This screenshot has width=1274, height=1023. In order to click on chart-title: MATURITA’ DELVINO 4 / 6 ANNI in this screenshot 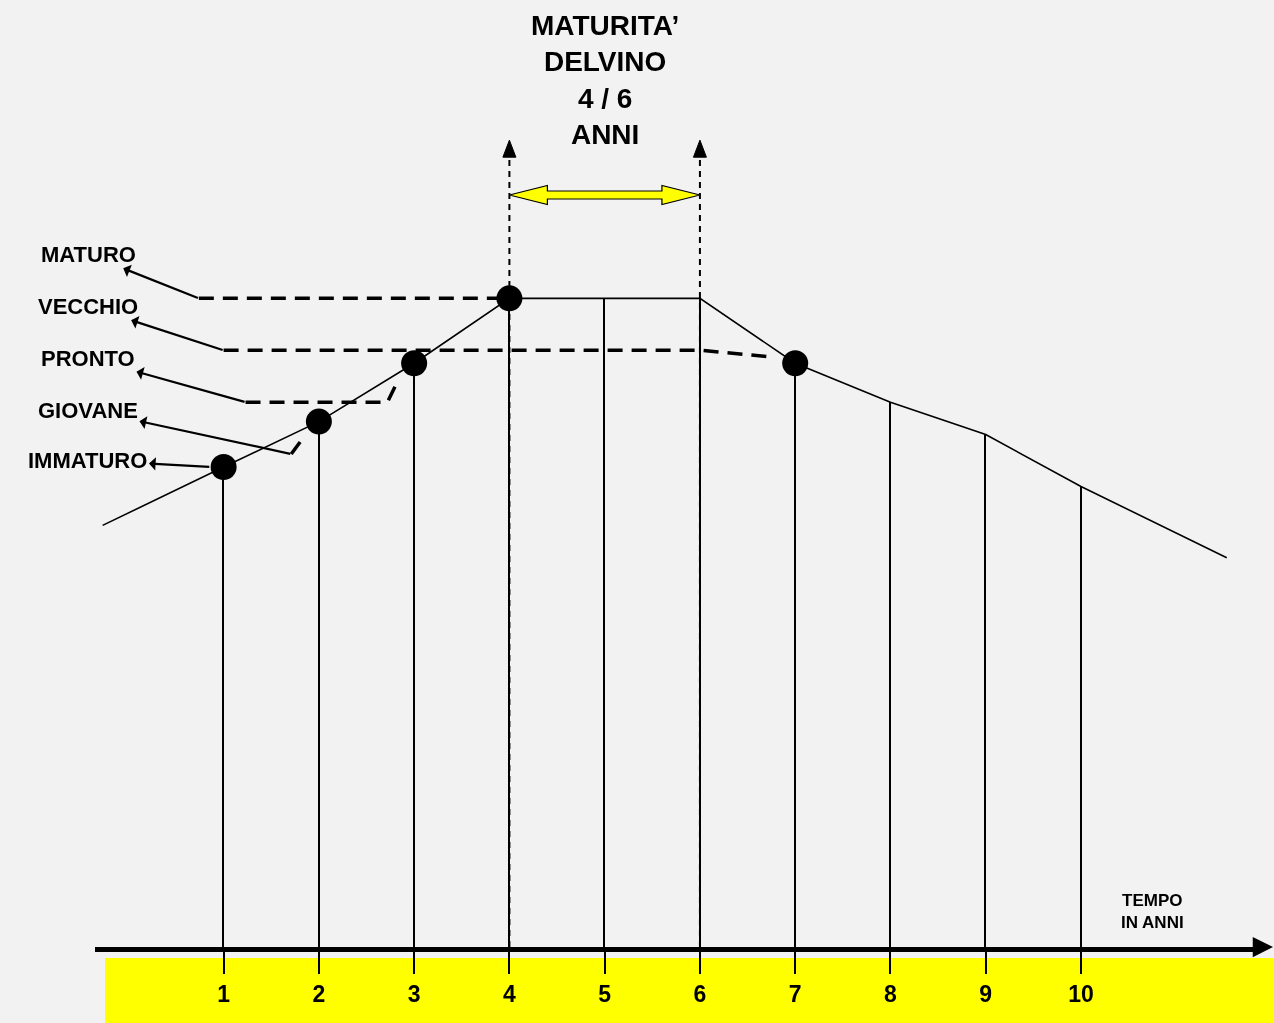, I will do `click(605, 80)`.